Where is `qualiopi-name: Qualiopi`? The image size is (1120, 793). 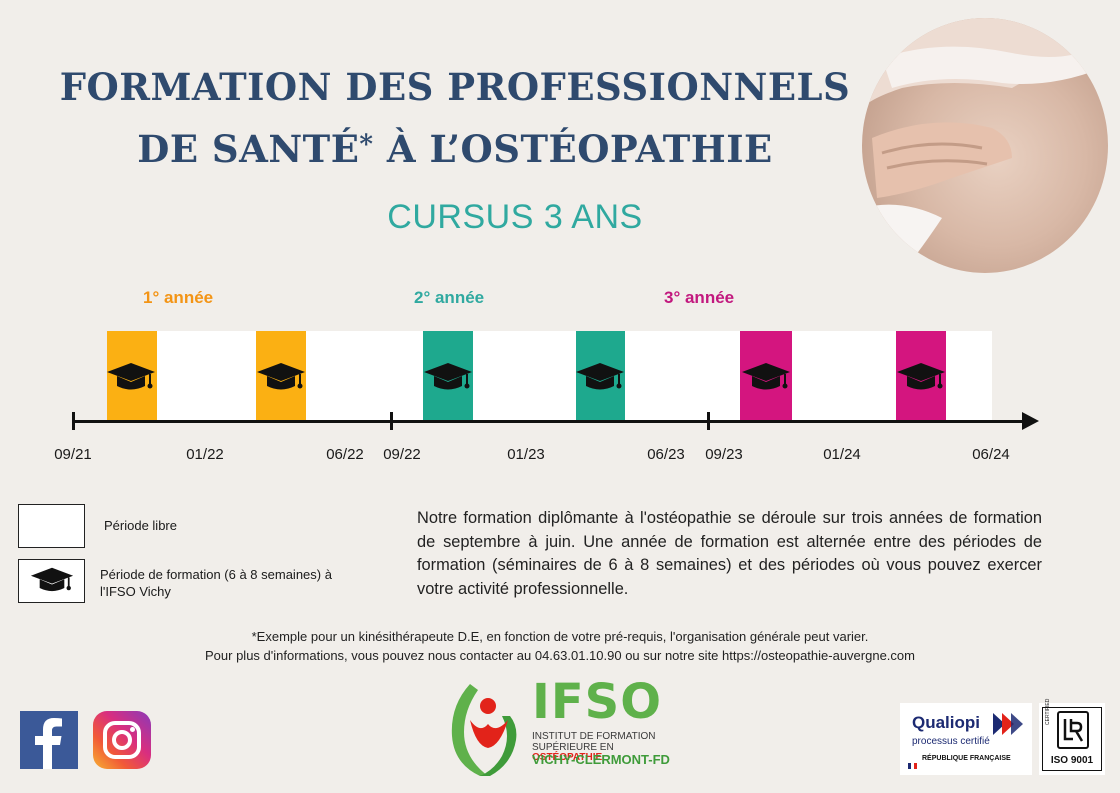
qualiopi-name: Qualiopi is located at coordinates (946, 722).